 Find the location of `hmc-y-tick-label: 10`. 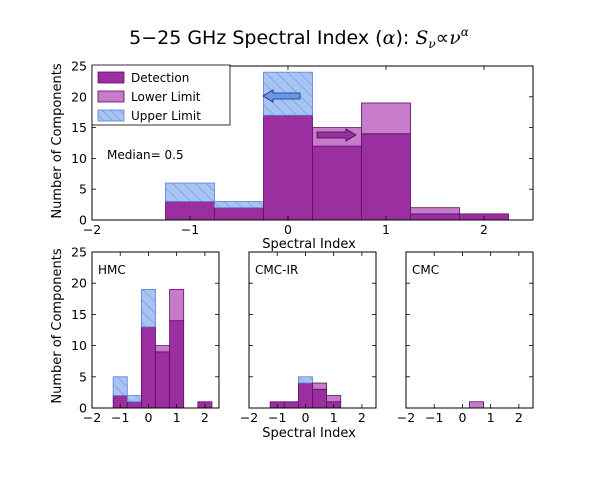

hmc-y-tick-label: 10 is located at coordinates (79, 345).